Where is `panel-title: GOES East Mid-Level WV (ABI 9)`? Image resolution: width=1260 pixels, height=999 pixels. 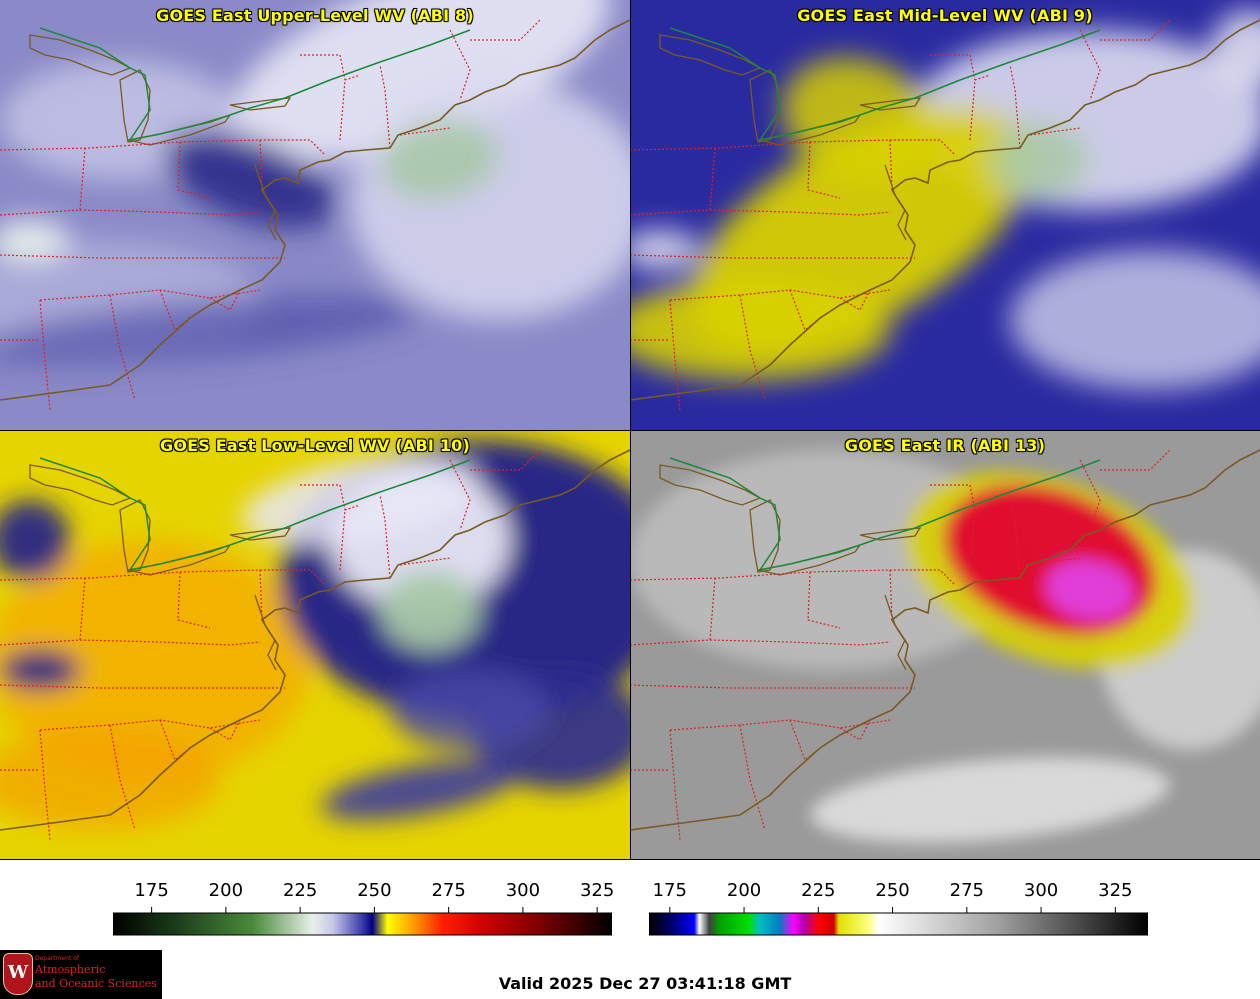 panel-title: GOES East Mid-Level WV (ABI 9) is located at coordinates (945, 15).